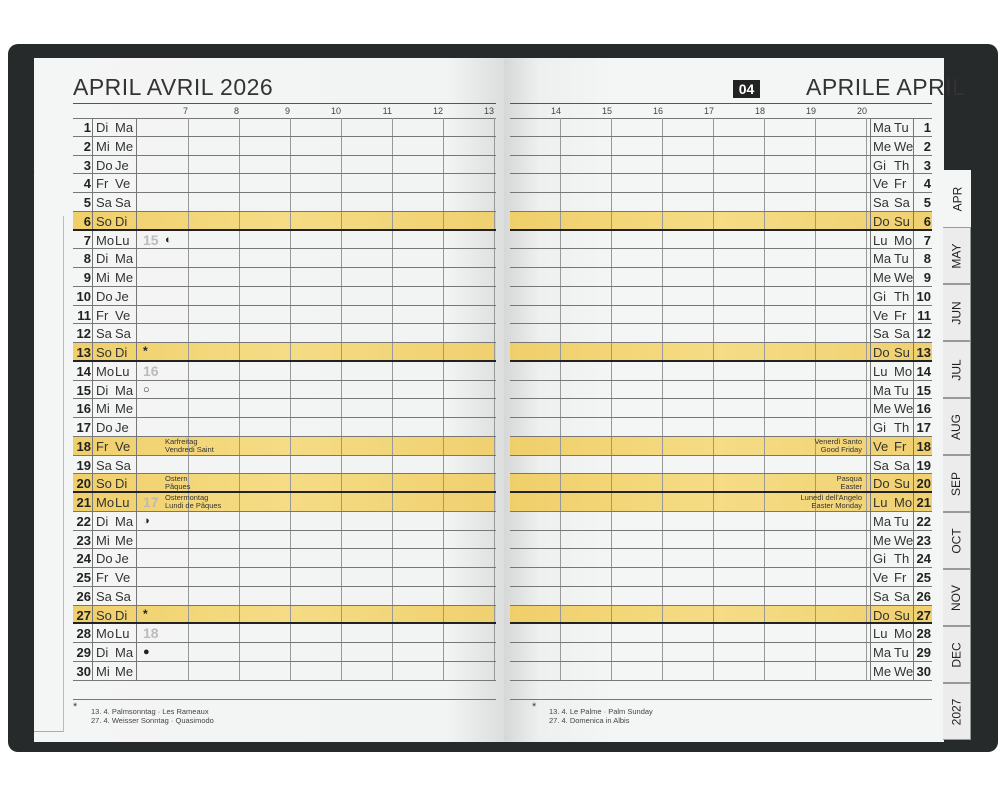  What do you see at coordinates (284, 483) in the screenshot?
I see `day-row-left: 20 So Di Ostern Pâques` at bounding box center [284, 483].